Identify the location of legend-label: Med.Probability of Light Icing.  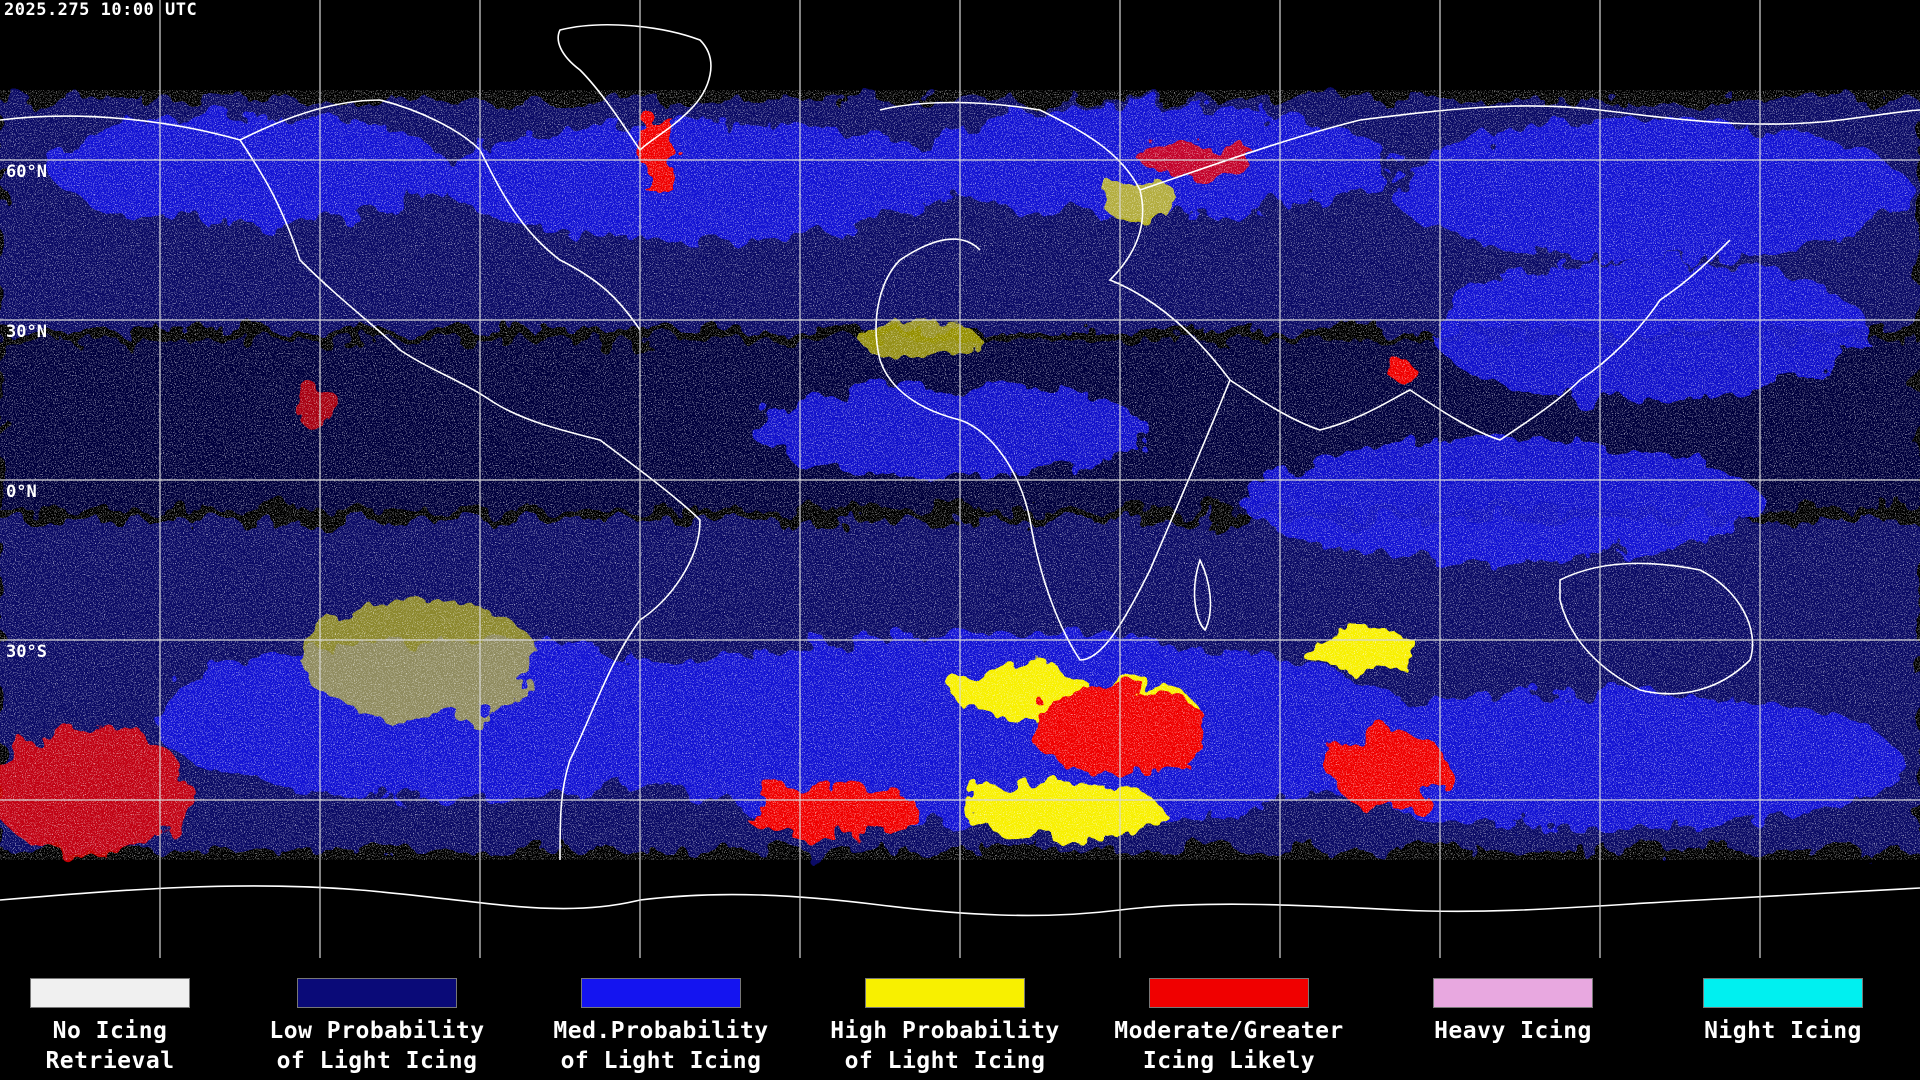
(661, 1046).